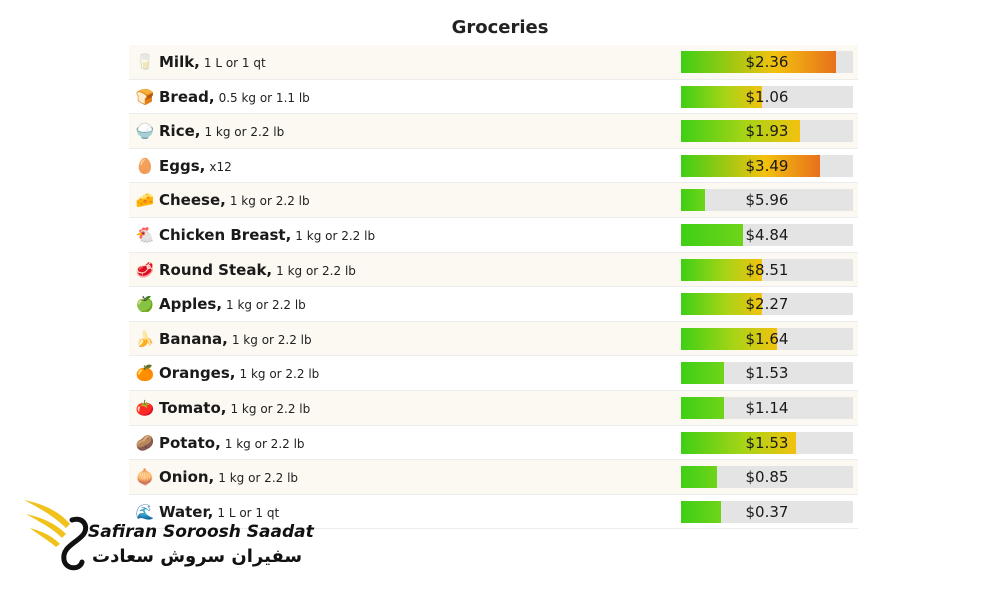 This screenshot has height=600, width=1000. What do you see at coordinates (197, 373) in the screenshot?
I see `item-name: Oranges,` at bounding box center [197, 373].